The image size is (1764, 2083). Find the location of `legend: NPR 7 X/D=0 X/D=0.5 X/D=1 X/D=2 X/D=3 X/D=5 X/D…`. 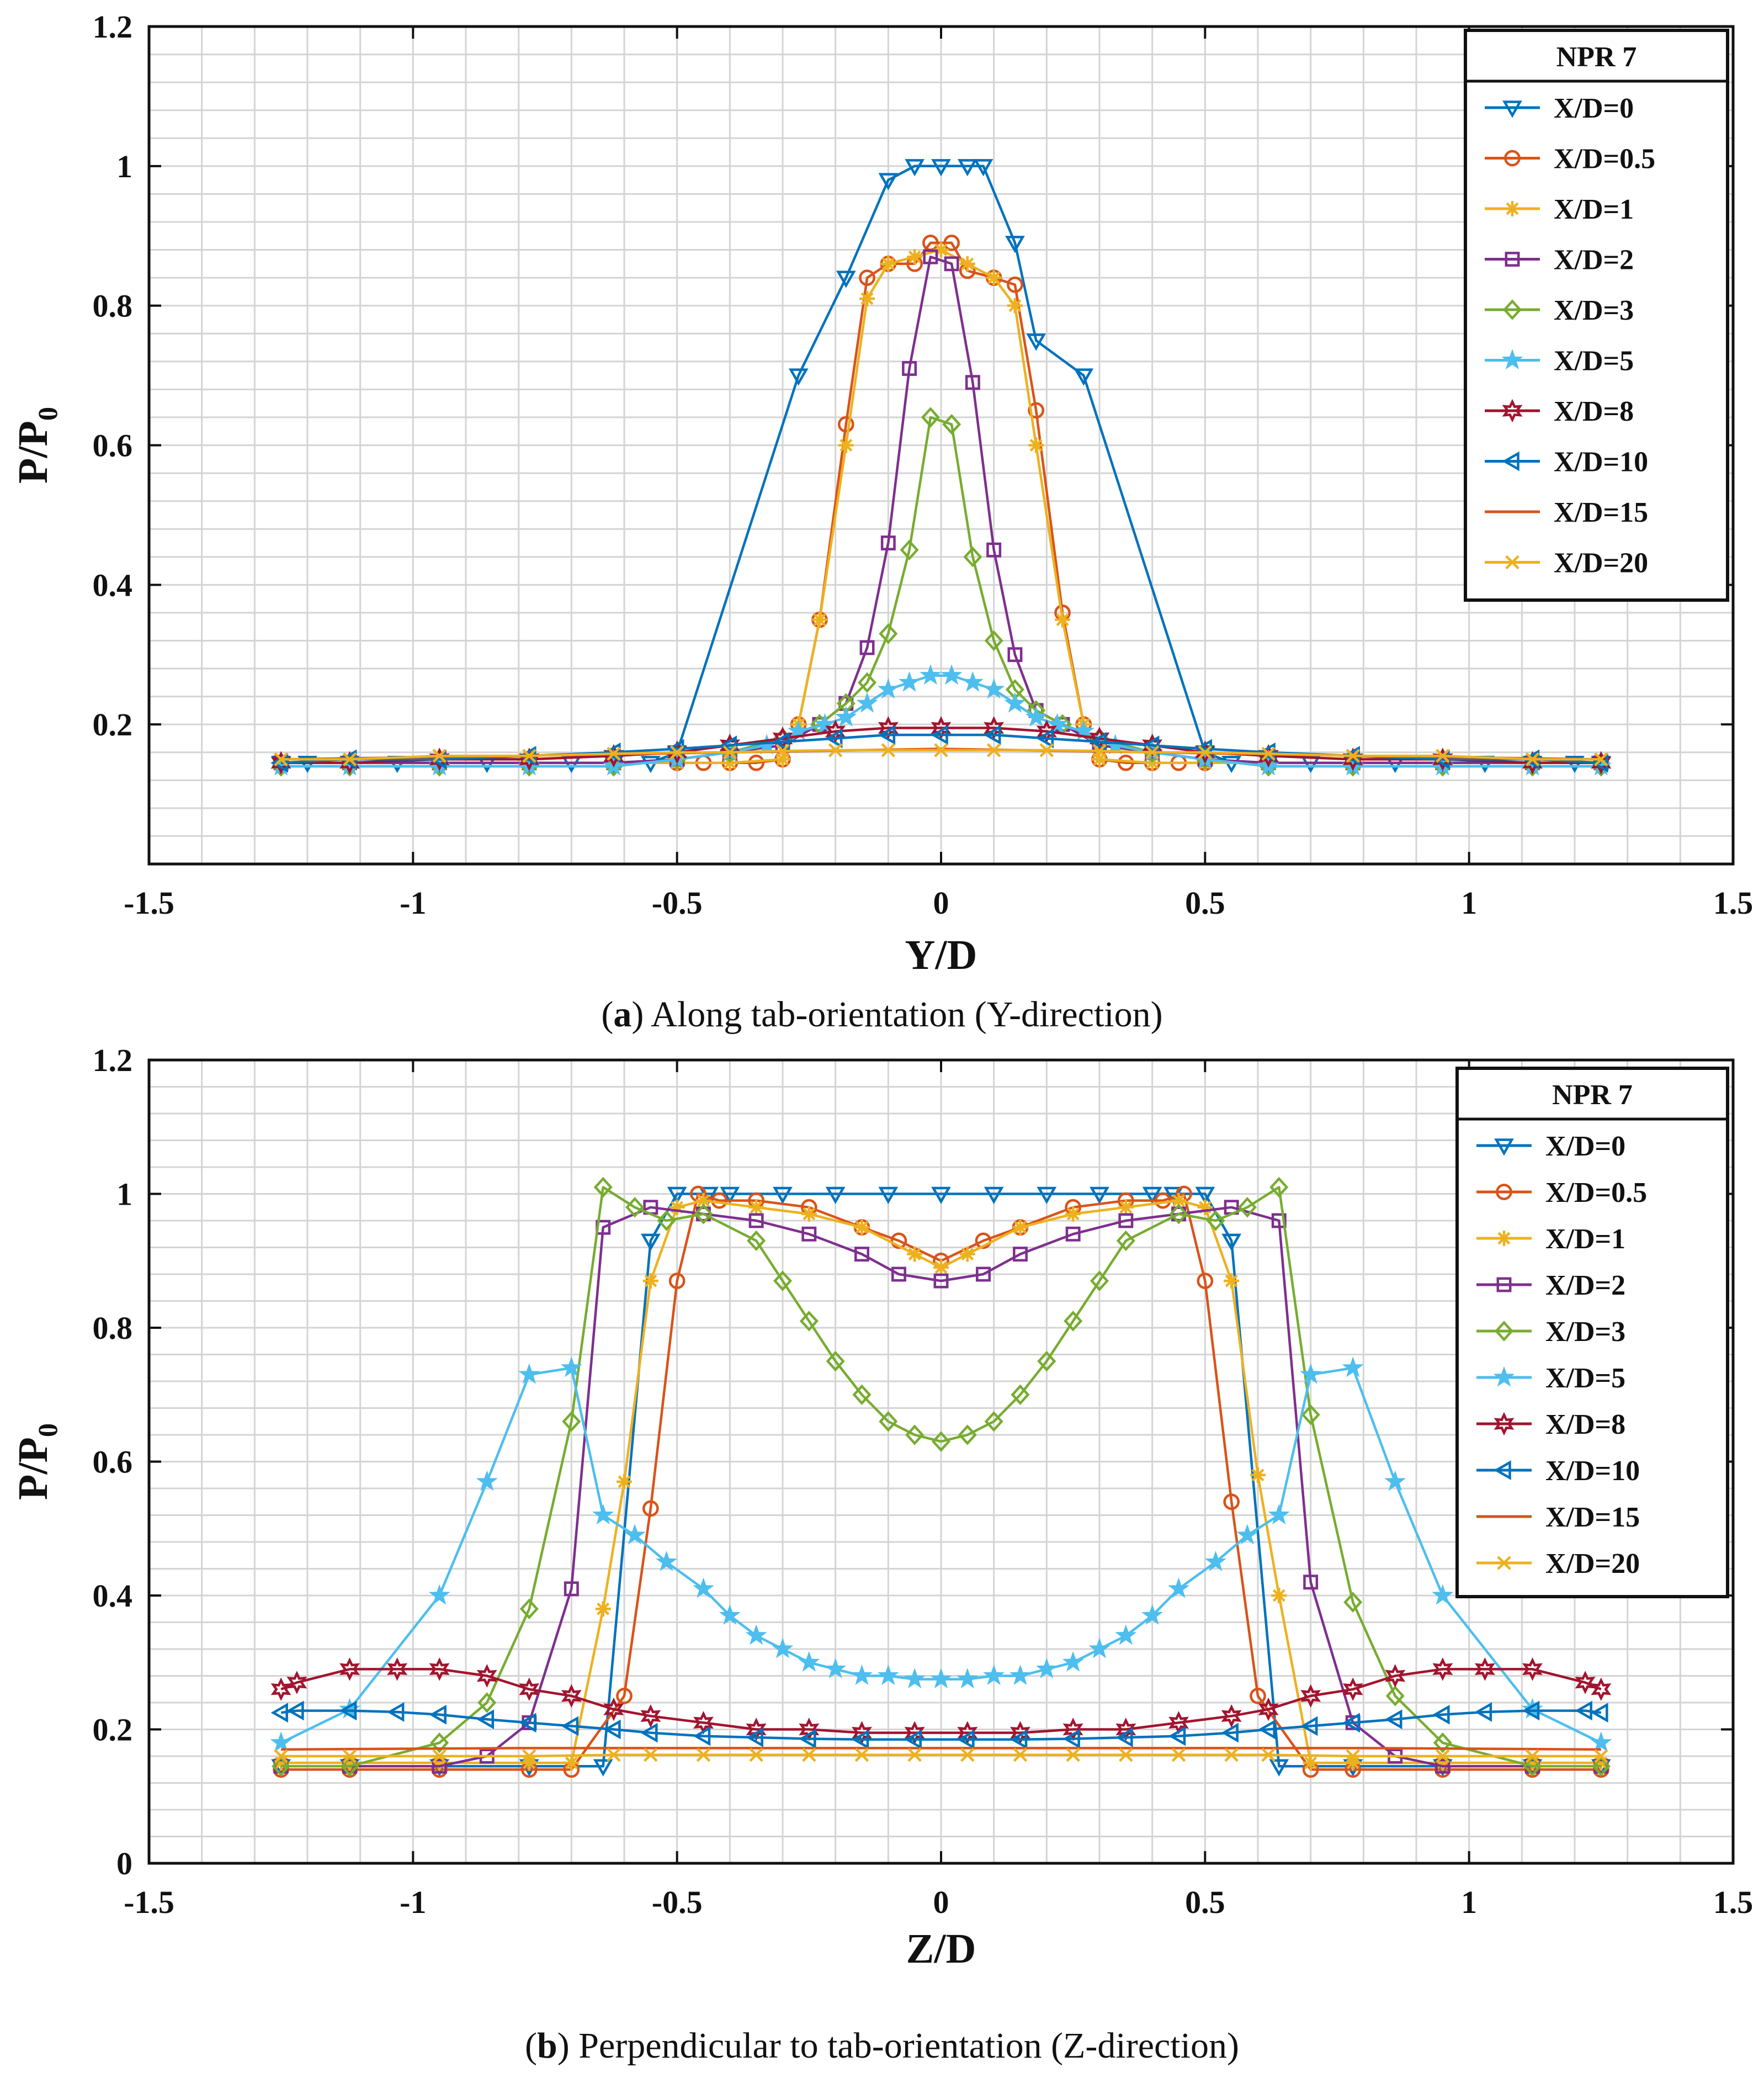

legend: NPR 7 X/D=0 X/D=0.5 X/D=1 X/D=2 X/D=3 X/D=5 X/D… is located at coordinates (1592, 1332).